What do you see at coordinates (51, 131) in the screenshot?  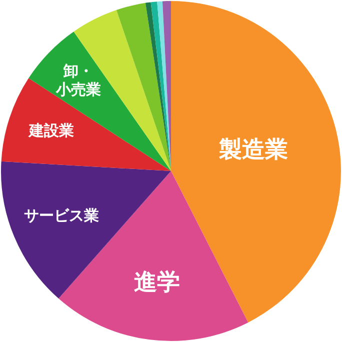 I see `slice-label: 建設業` at bounding box center [51, 131].